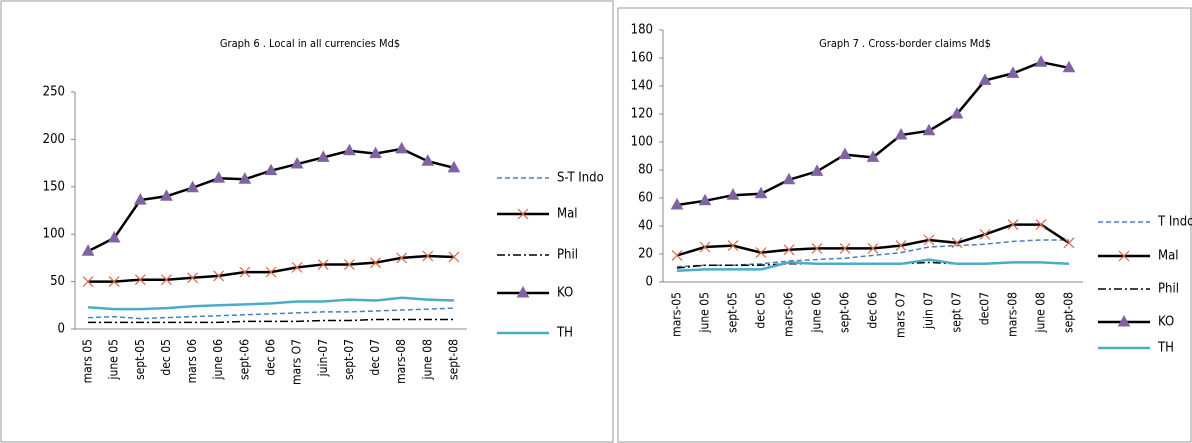 The width and height of the screenshot is (1192, 443). I want to click on x-tick-label: dec 07, so click(375, 357).